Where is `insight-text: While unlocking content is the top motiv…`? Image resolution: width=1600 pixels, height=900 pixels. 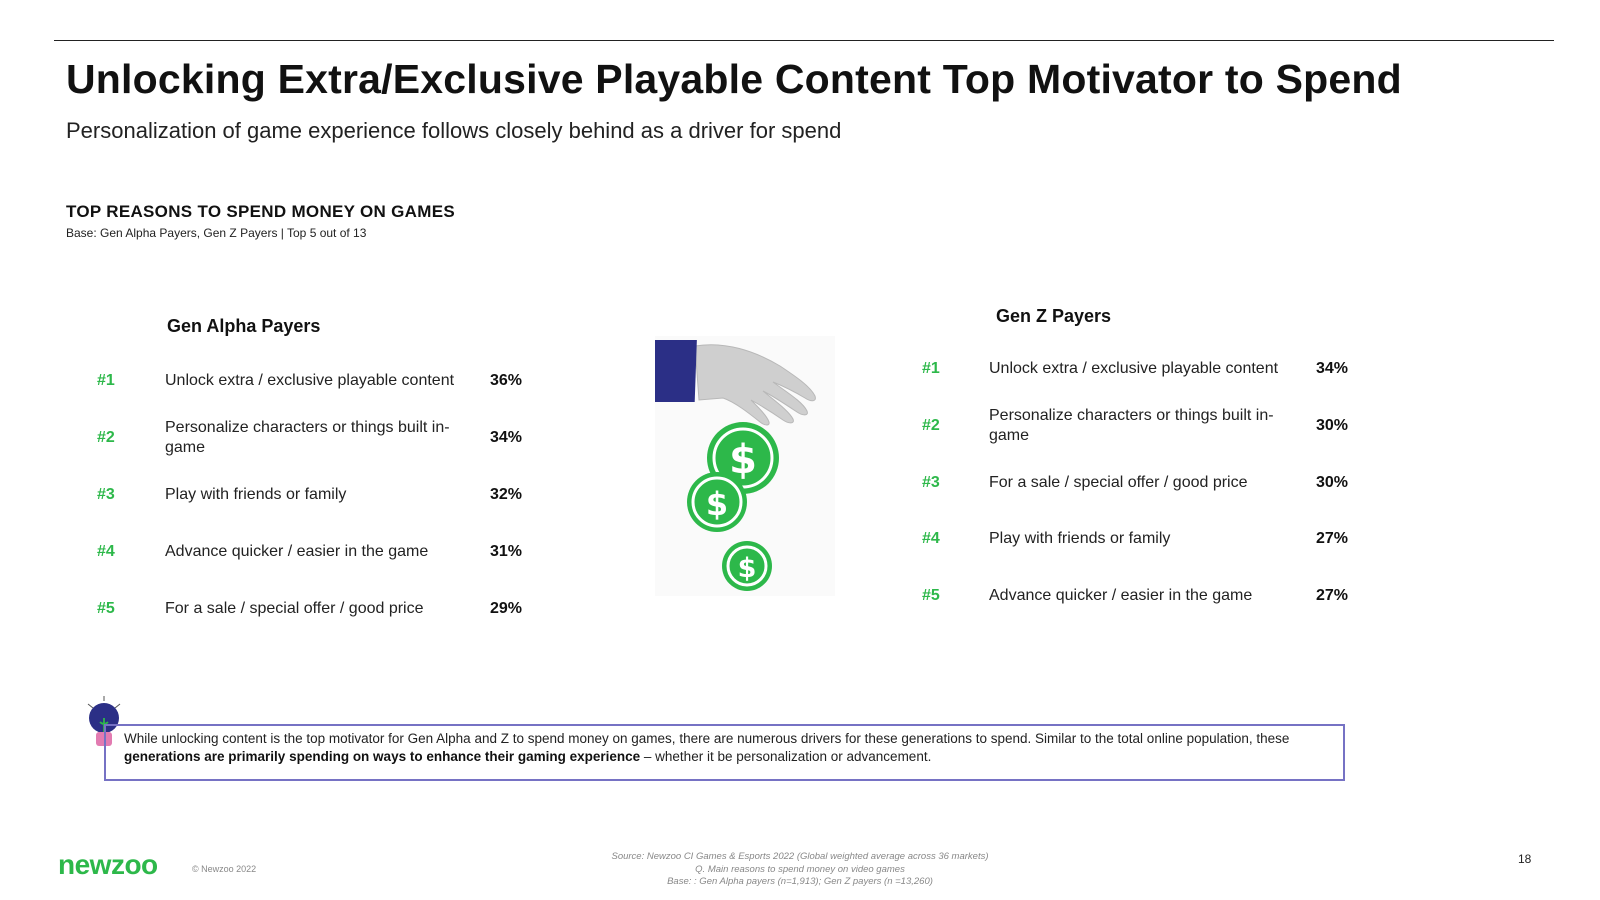 insight-text: While unlocking content is the top motiv… is located at coordinates (729, 748).